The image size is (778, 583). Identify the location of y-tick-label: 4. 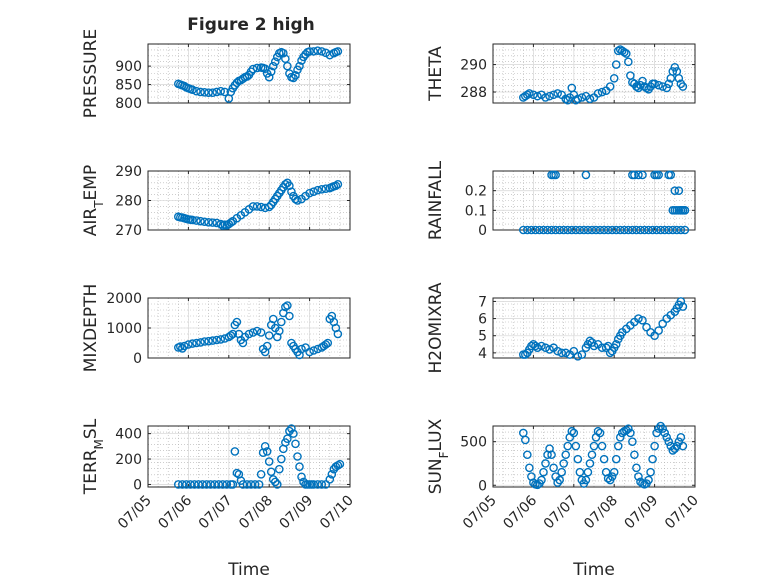
(482, 354).